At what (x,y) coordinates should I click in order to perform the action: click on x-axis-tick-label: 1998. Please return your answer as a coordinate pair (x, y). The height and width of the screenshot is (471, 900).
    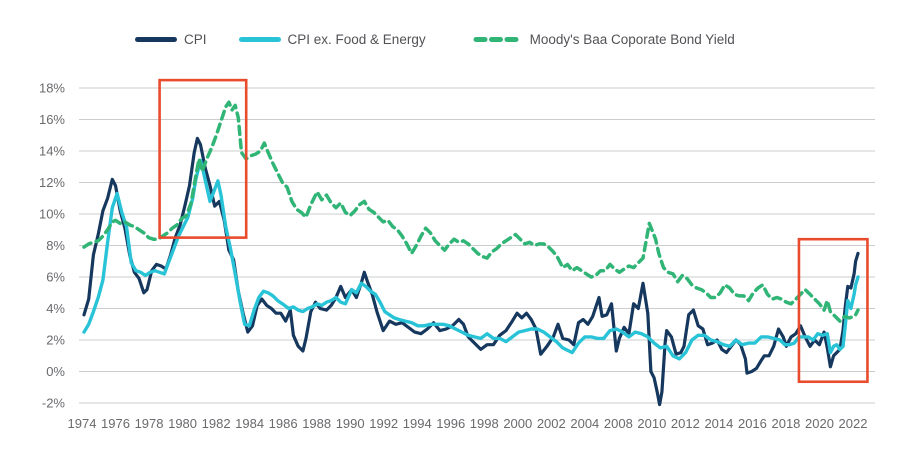
    Looking at the image, I should click on (484, 423).